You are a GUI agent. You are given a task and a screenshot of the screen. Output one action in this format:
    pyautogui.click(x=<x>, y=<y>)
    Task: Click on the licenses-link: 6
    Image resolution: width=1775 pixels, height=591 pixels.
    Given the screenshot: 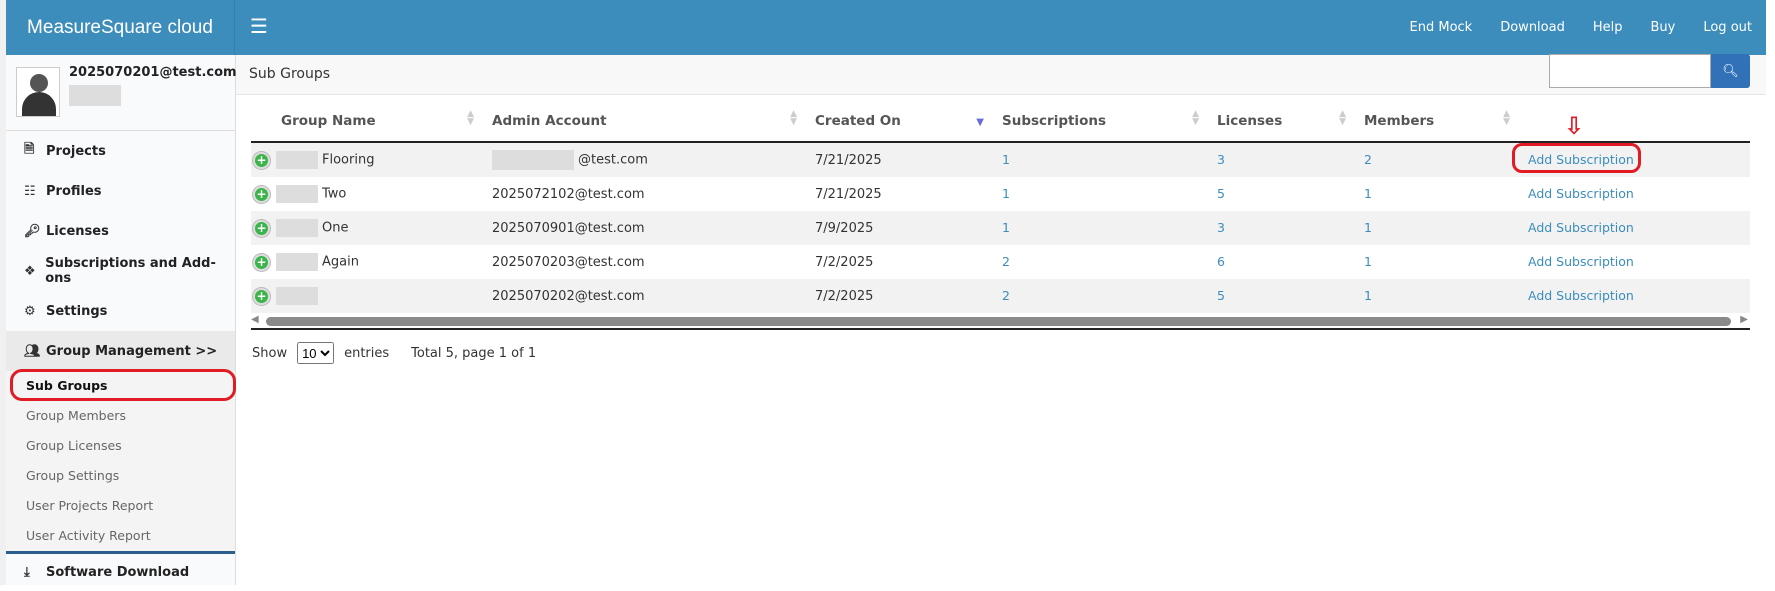 What is the action you would take?
    pyautogui.click(x=1221, y=261)
    